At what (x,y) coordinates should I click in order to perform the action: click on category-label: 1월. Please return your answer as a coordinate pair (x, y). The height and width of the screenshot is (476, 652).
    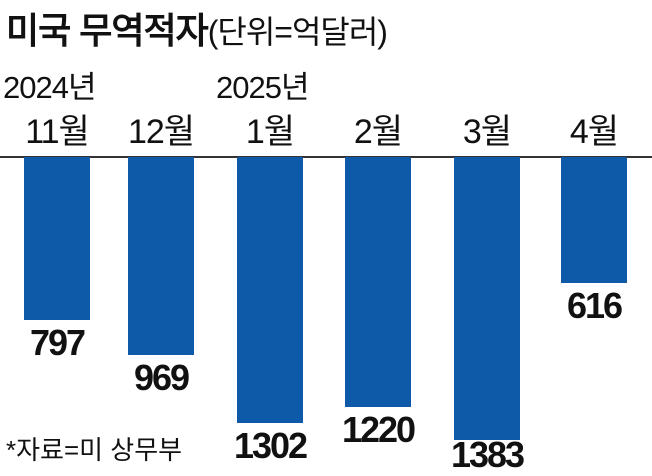
    Looking at the image, I should click on (270, 132).